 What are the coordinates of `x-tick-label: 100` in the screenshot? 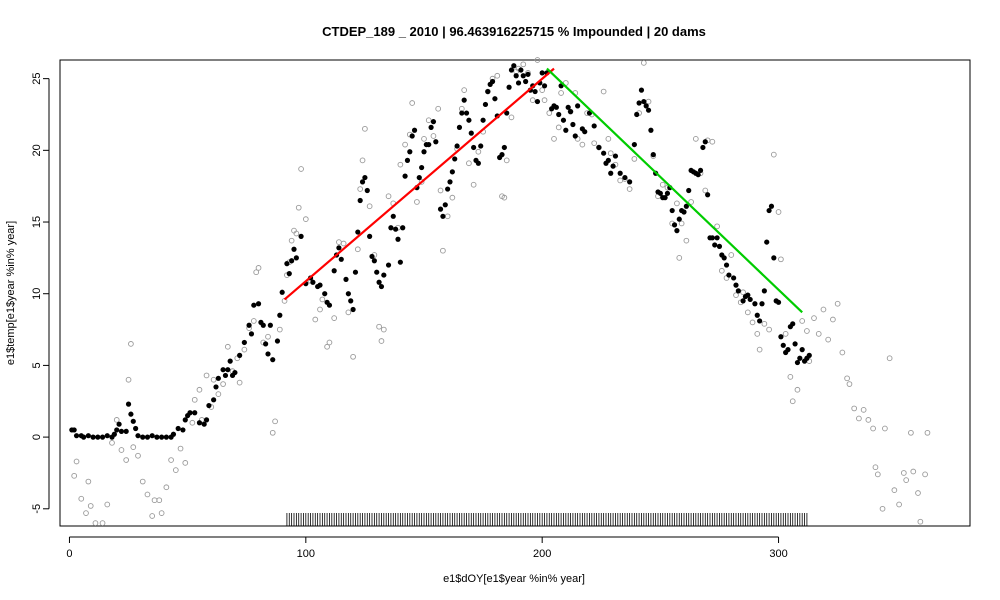 It's located at (306, 554).